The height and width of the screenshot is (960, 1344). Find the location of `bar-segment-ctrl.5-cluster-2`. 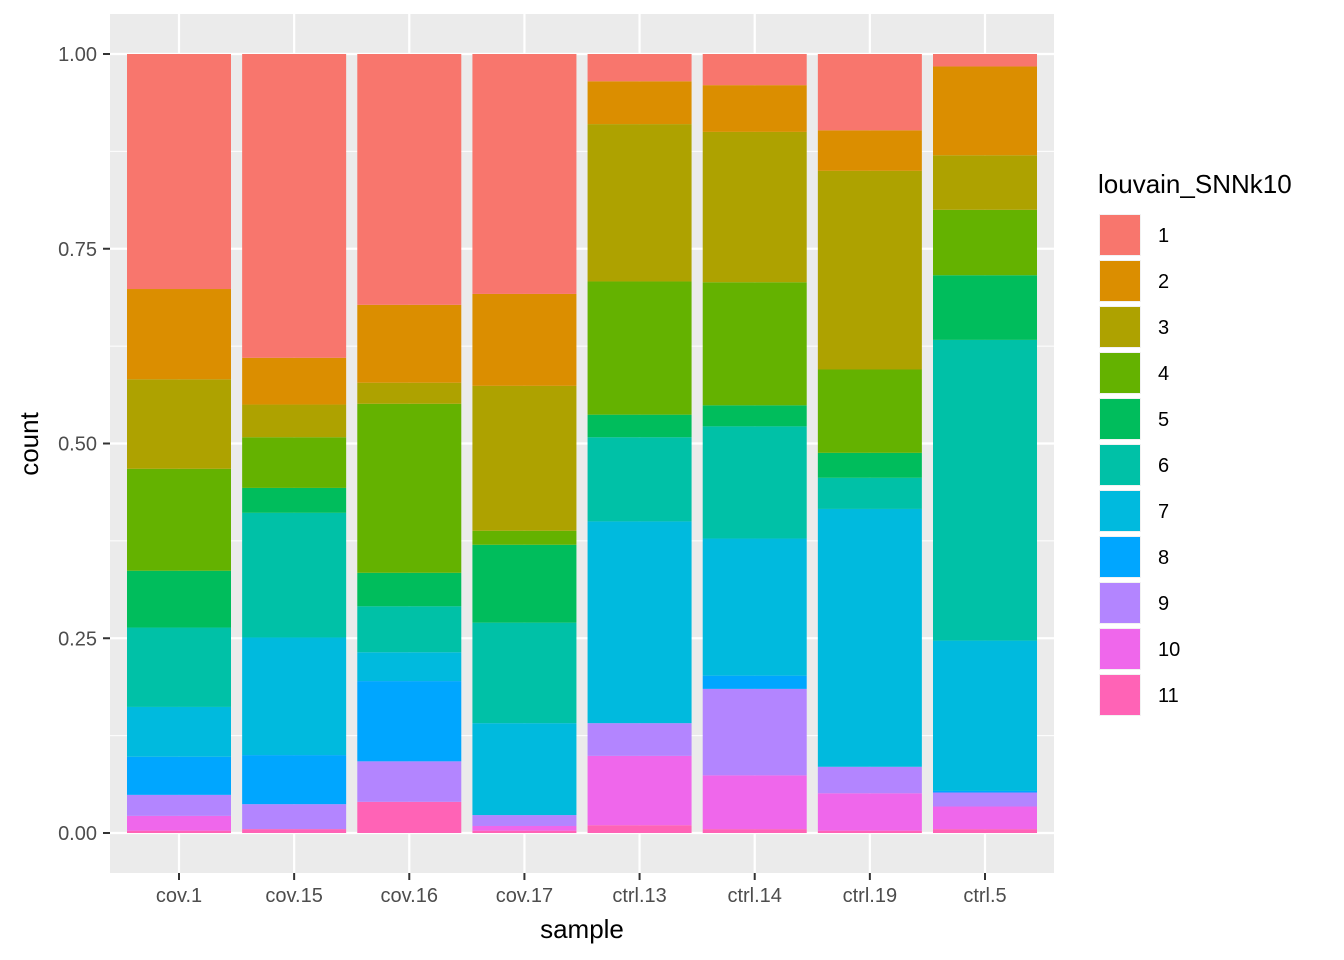

bar-segment-ctrl.5-cluster-2 is located at coordinates (985, 111).